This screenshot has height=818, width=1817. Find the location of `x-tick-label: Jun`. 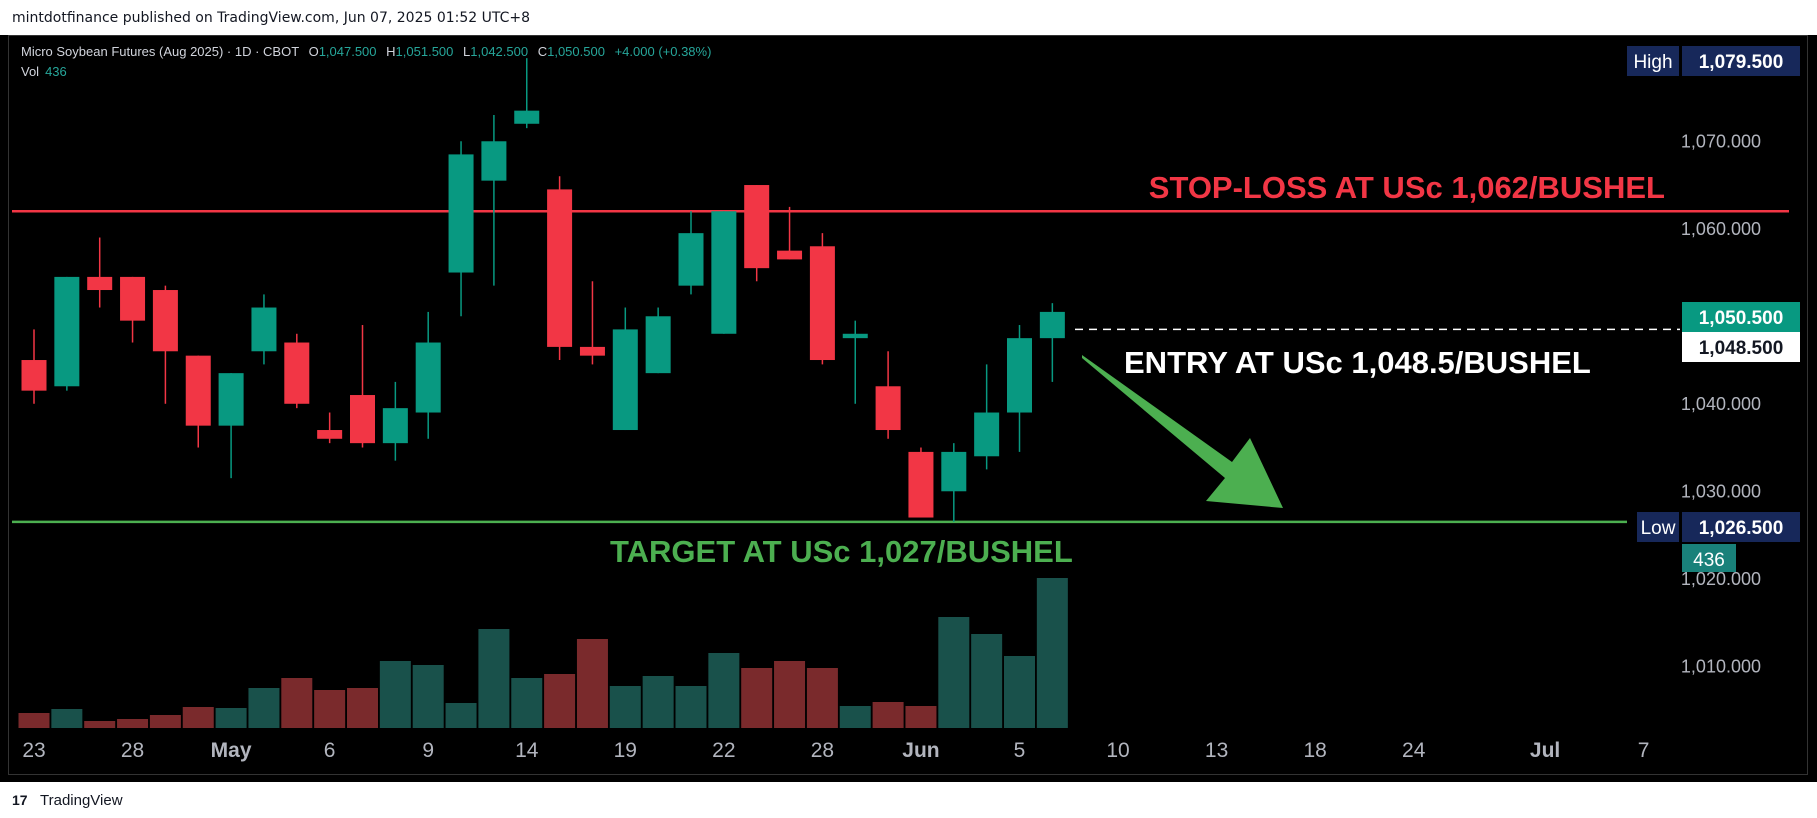

x-tick-label: Jun is located at coordinates (920, 750).